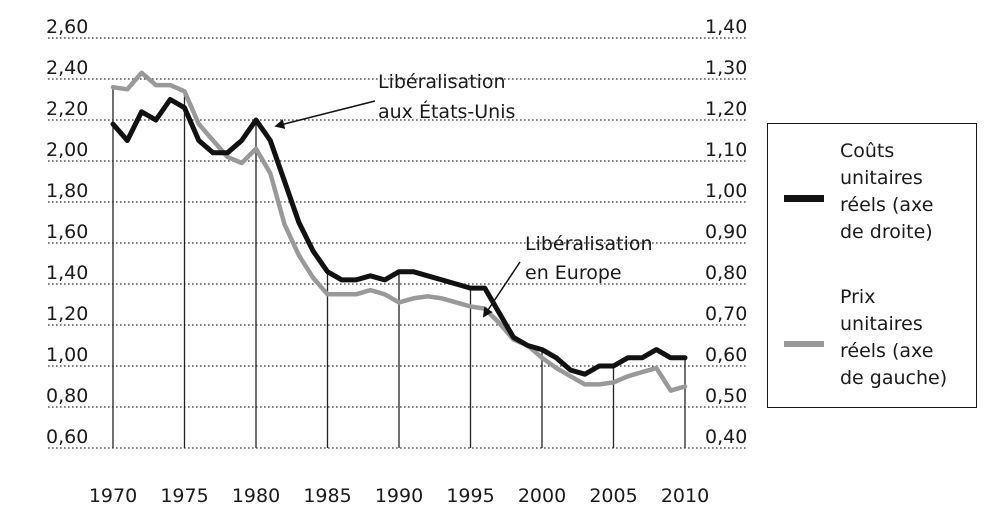  What do you see at coordinates (67, 355) in the screenshot?
I see `left-axis-tick-label: 1,00` at bounding box center [67, 355].